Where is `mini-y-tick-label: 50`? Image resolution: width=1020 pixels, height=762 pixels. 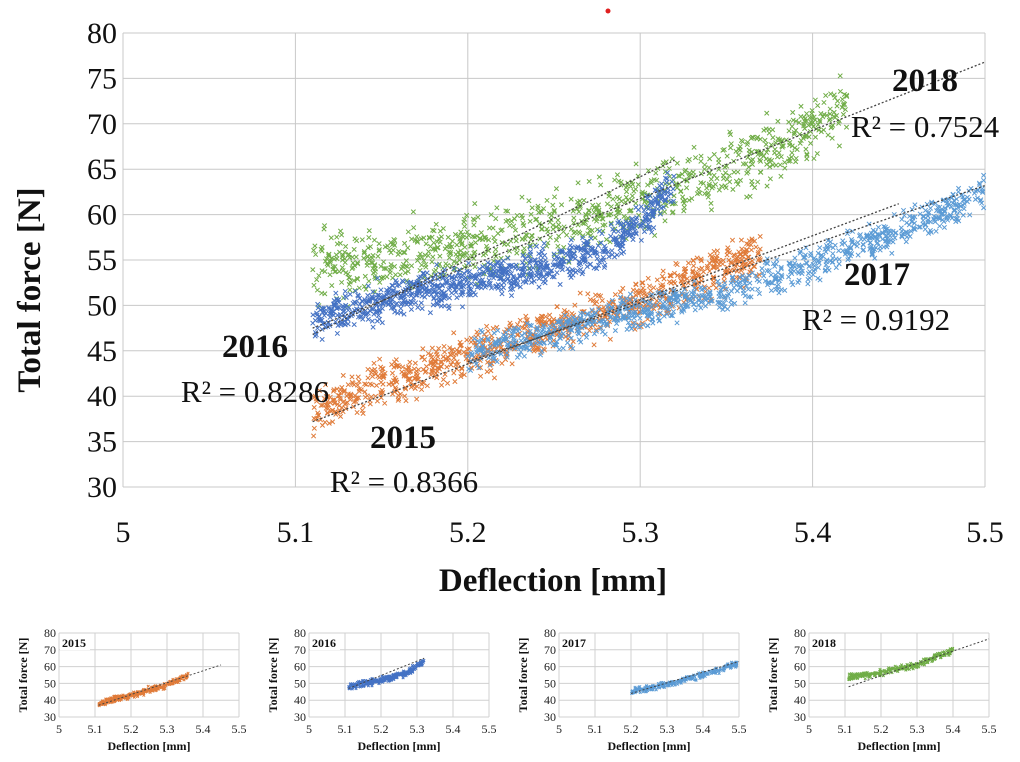 mini-y-tick-label: 50 is located at coordinates (50, 683).